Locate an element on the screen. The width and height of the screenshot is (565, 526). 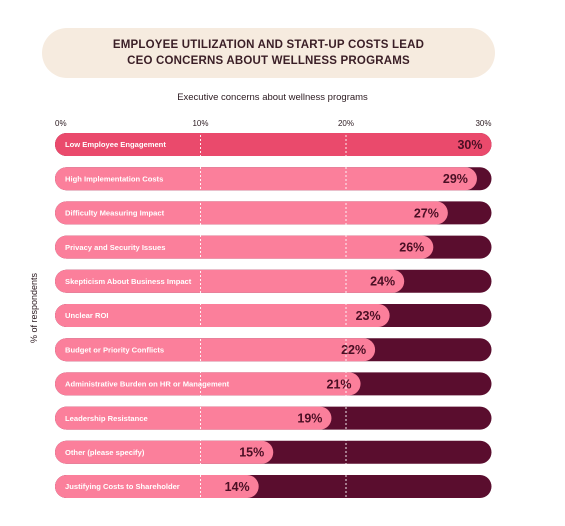
value-label: 26% is located at coordinates (411, 248).